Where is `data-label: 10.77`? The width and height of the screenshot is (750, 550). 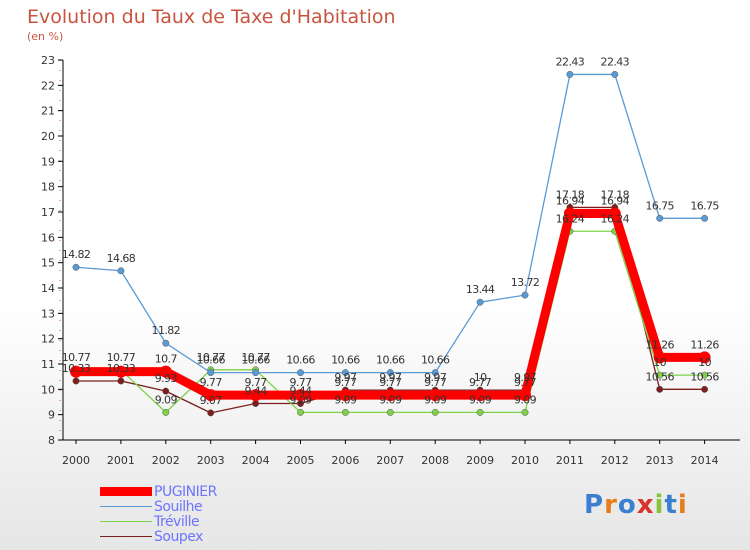 data-label: 10.77 is located at coordinates (255, 357).